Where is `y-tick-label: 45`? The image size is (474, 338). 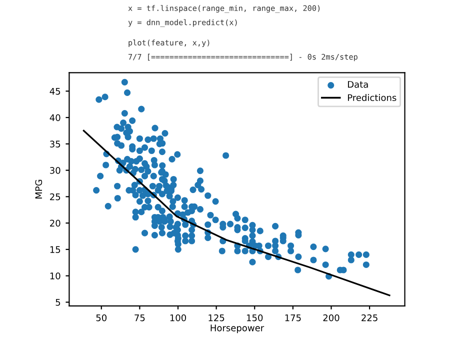 y-tick-label: 45 is located at coordinates (55, 91).